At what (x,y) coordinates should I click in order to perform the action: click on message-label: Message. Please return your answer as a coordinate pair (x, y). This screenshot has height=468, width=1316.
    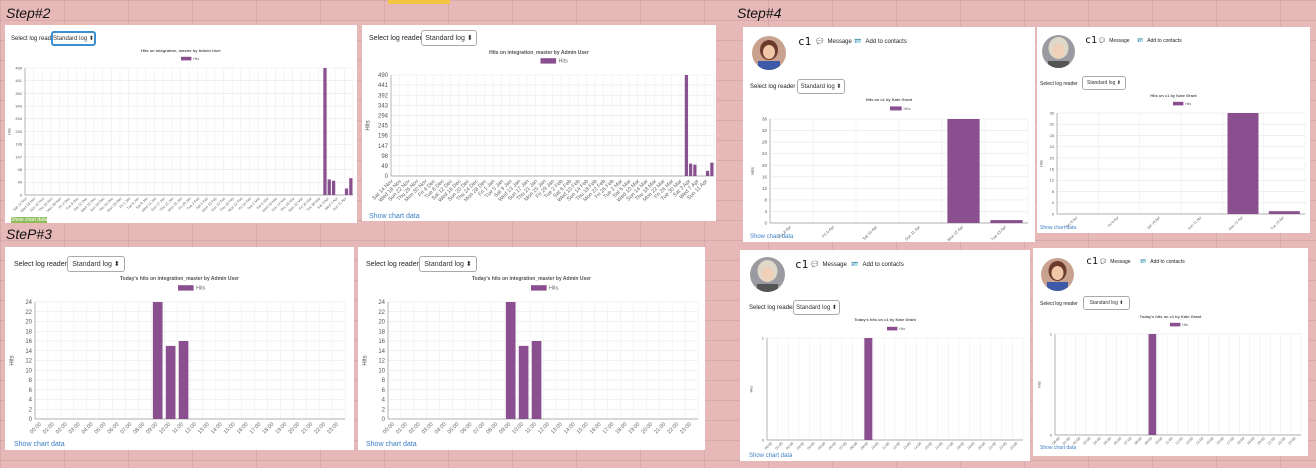
    Looking at the image, I should click on (839, 41).